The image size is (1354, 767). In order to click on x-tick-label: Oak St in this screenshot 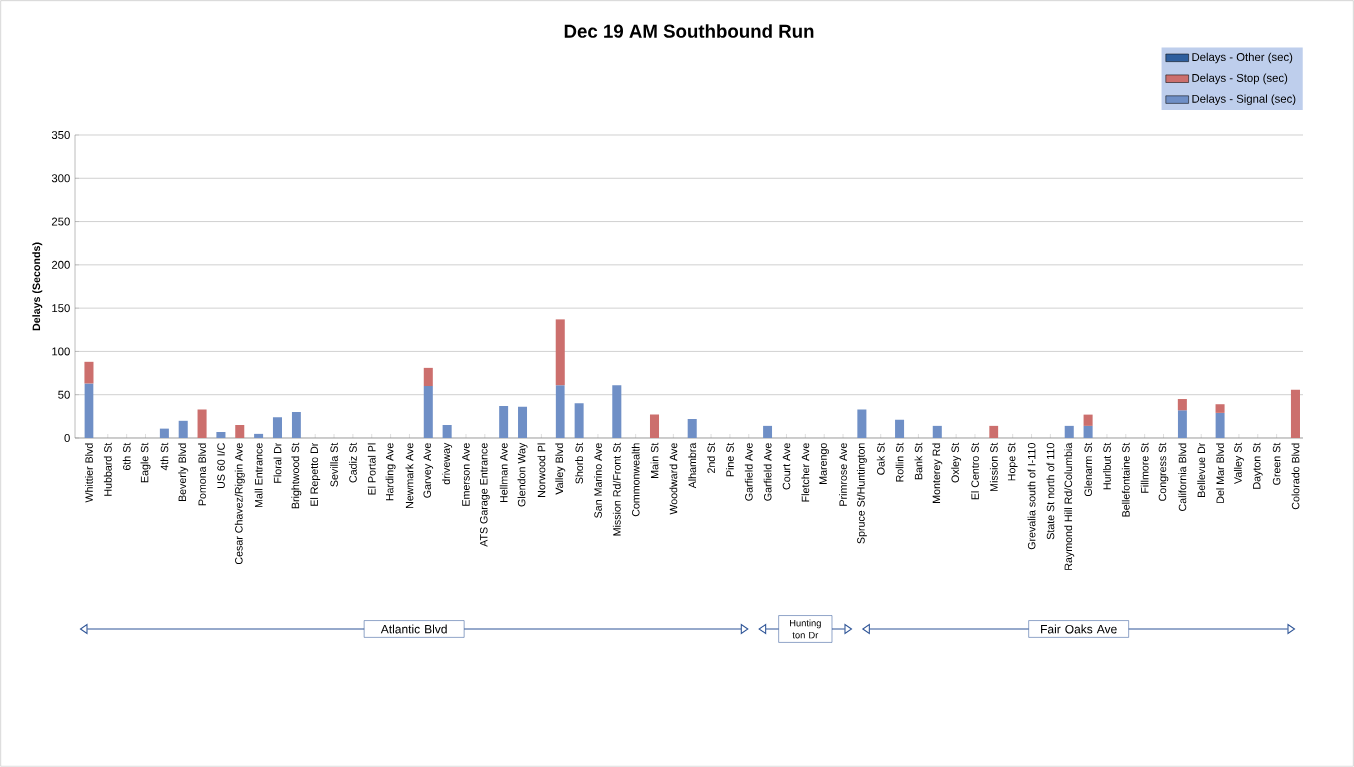, I will do `click(880, 458)`.